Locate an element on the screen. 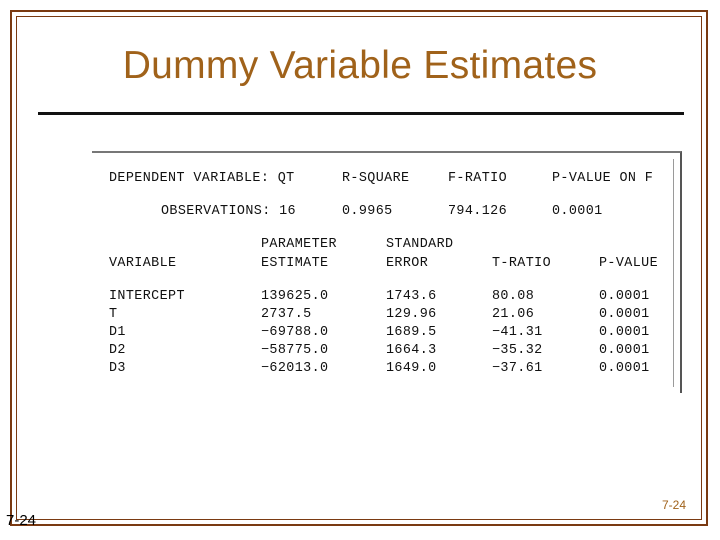 The width and height of the screenshot is (720, 540). row-variable: D1 is located at coordinates (117, 332).